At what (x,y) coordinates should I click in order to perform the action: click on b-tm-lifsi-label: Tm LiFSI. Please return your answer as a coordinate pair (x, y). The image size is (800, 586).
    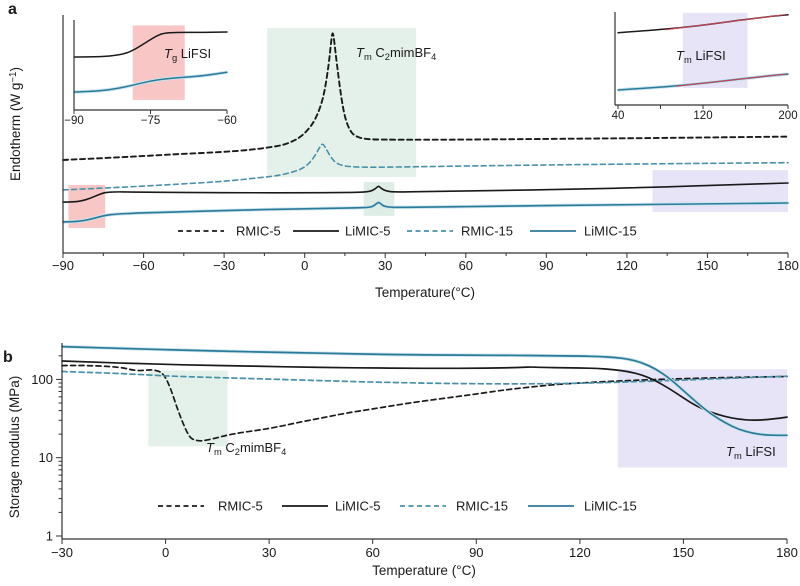
    Looking at the image, I should click on (751, 453).